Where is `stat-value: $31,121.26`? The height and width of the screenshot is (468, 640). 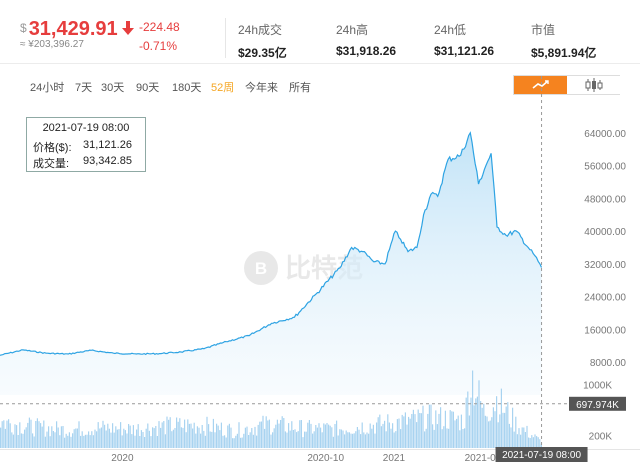 stat-value: $31,121.26 is located at coordinates (464, 51).